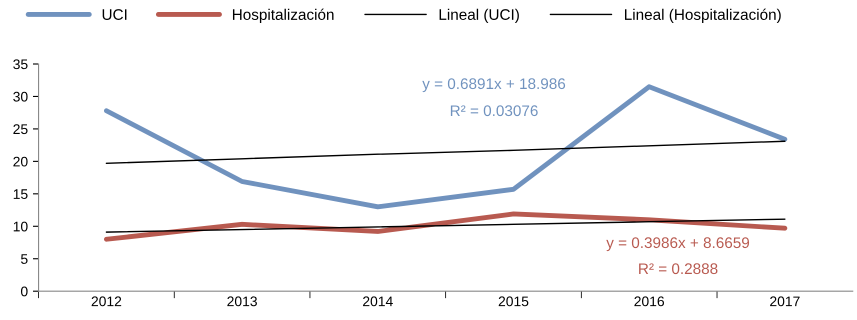 The width and height of the screenshot is (857, 320). What do you see at coordinates (20, 64) in the screenshot?
I see `y-tick-label: 35` at bounding box center [20, 64].